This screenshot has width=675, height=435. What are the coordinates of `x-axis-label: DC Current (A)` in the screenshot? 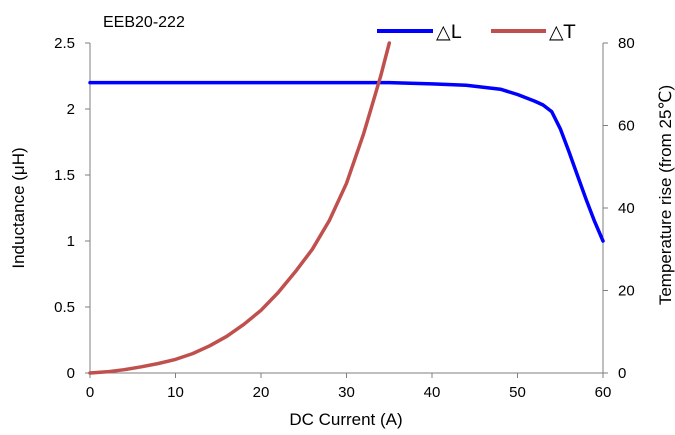 It's located at (345, 419).